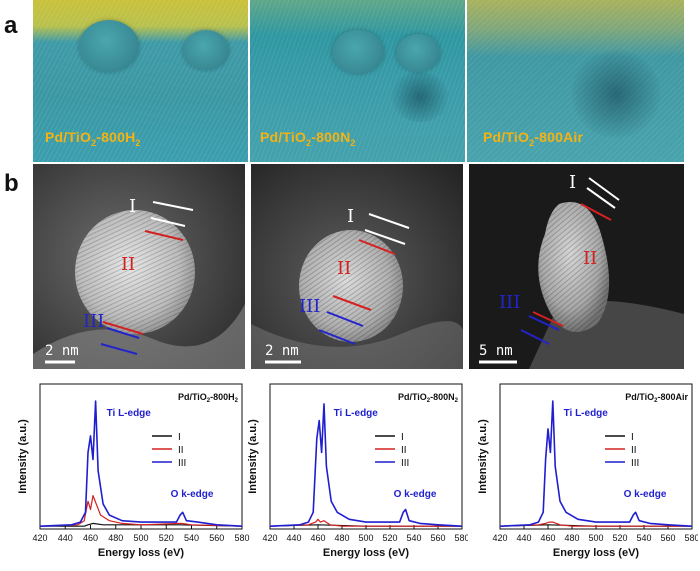 The height and width of the screenshot is (571, 700). I want to click on annotation-ti-l-edge: Ti L-edge, so click(129, 413).